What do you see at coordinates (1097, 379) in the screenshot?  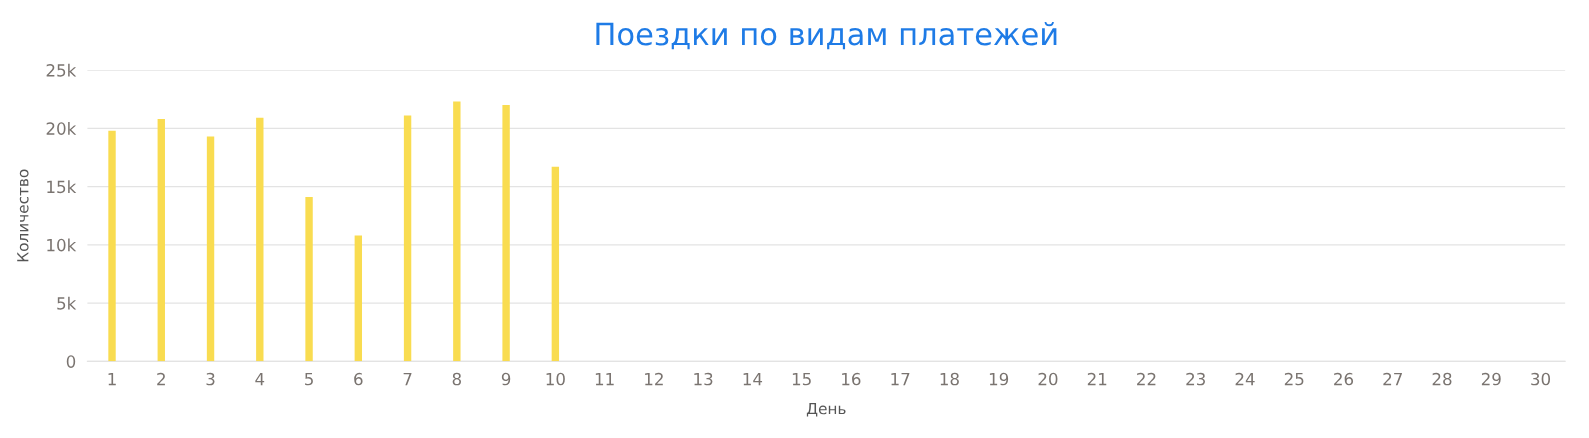 I see `x-tick-label: 21` at bounding box center [1097, 379].